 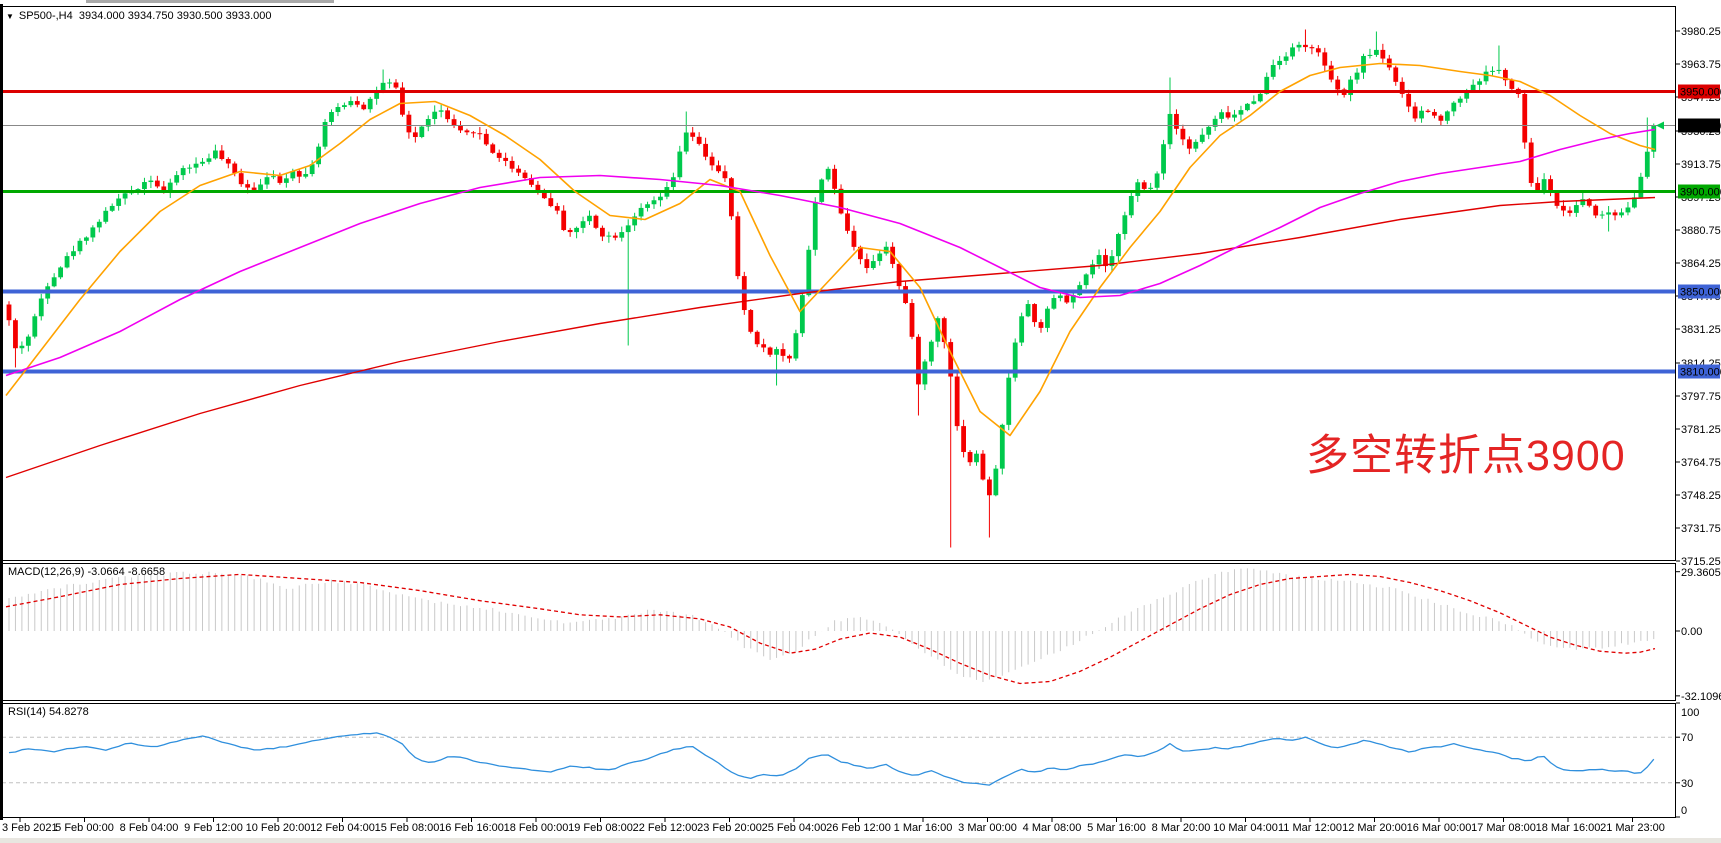 What do you see at coordinates (729, 828) in the screenshot?
I see `time-label: 23 Feb 20:00` at bounding box center [729, 828].